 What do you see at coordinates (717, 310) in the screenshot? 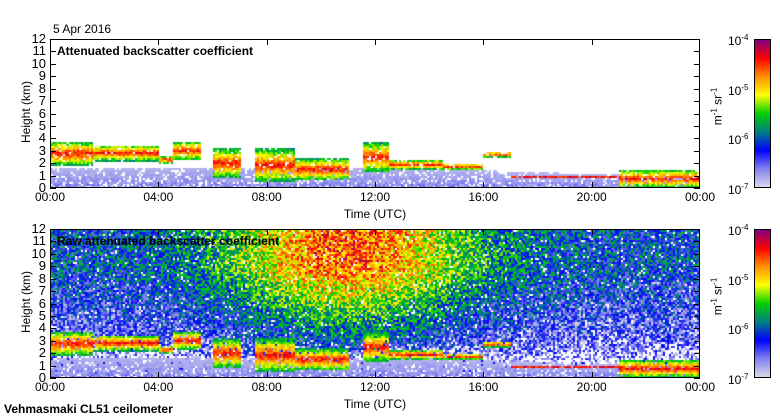
I see `unit-m: m` at bounding box center [717, 310].